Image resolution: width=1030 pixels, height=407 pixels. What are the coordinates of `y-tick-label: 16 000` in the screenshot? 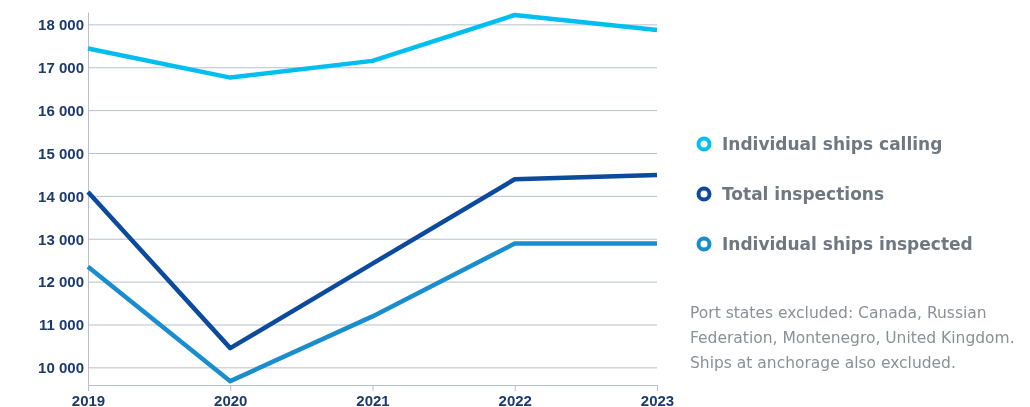 It's located at (61, 110).